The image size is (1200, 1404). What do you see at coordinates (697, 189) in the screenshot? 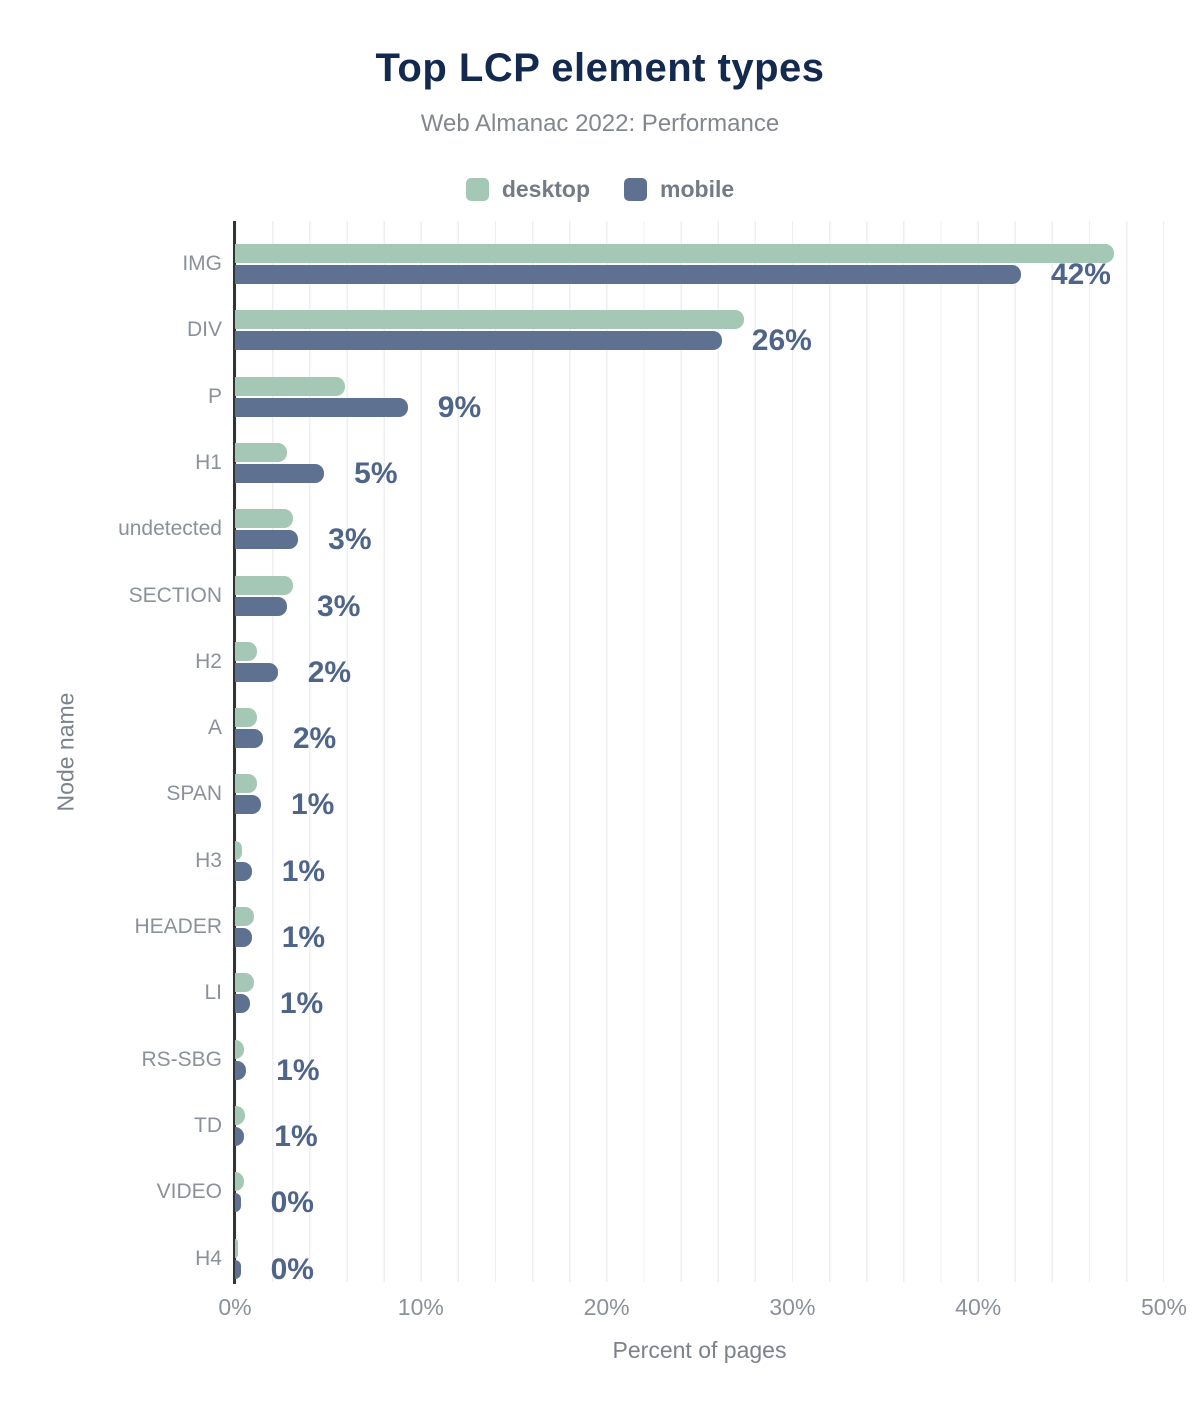
I see `legend-label-mobile: mobile` at bounding box center [697, 189].